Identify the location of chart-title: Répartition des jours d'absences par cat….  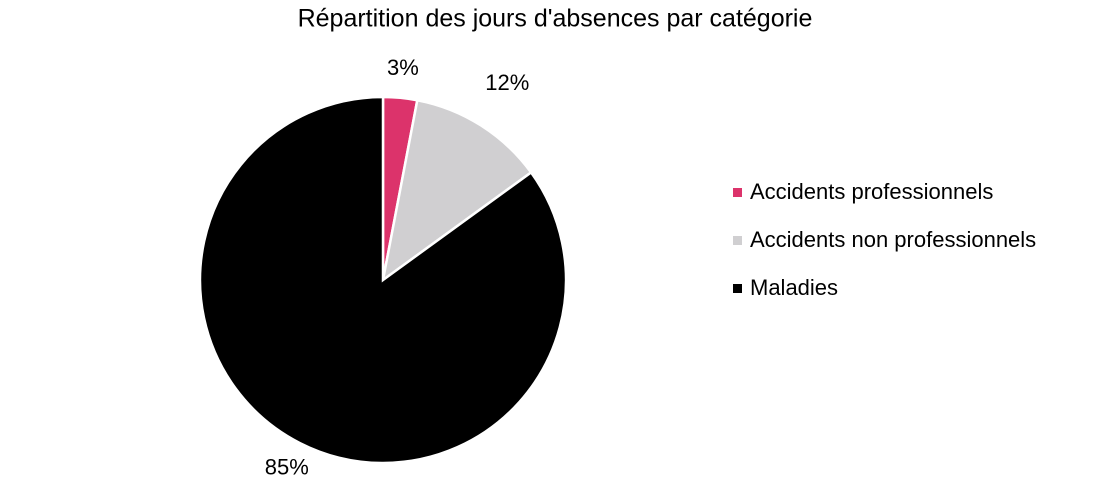
(555, 19).